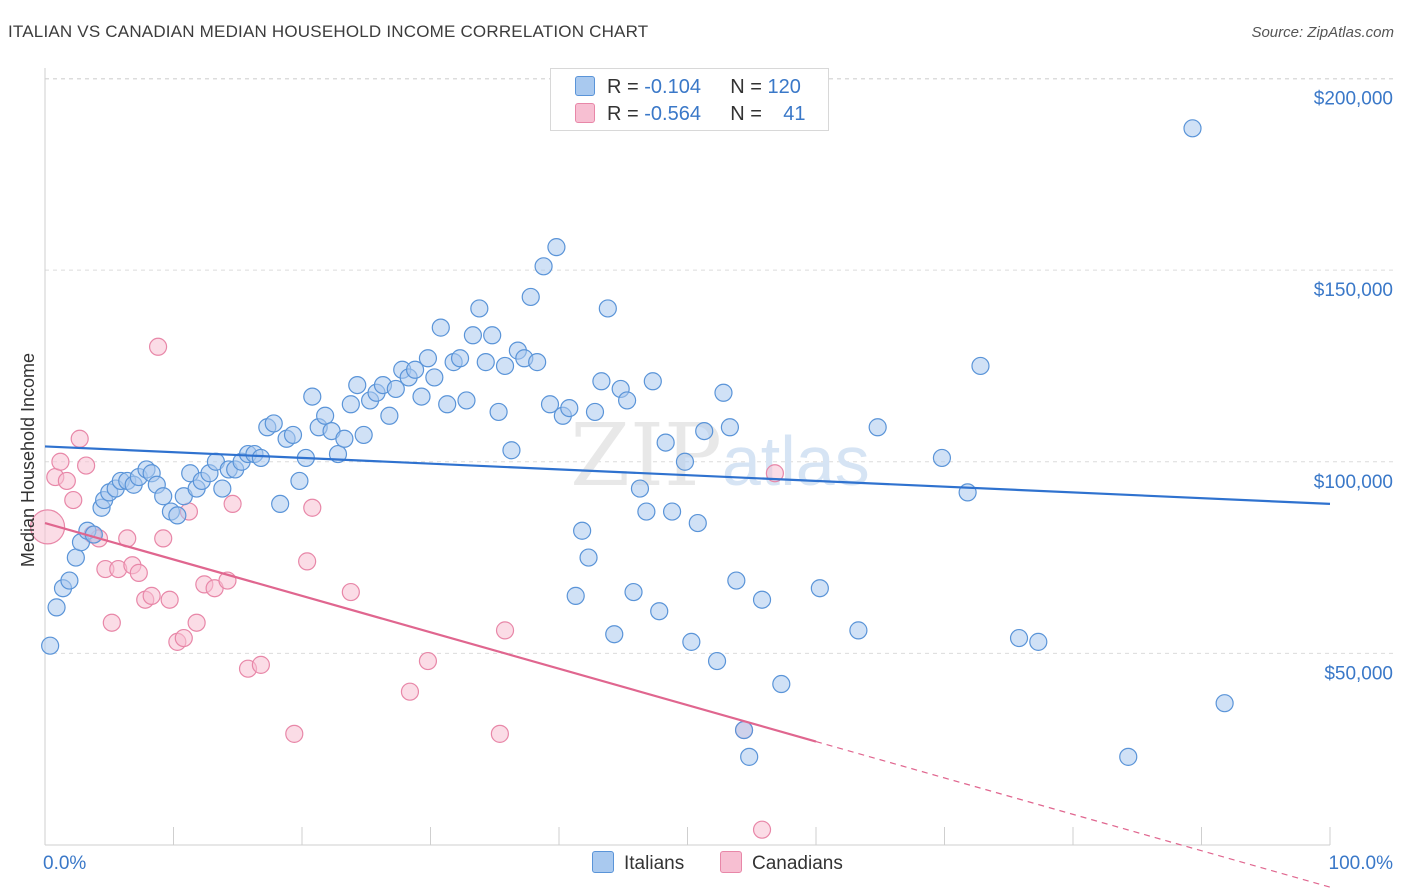 The height and width of the screenshot is (892, 1406). I want to click on y-tick-label: $200,000, so click(1353, 99).